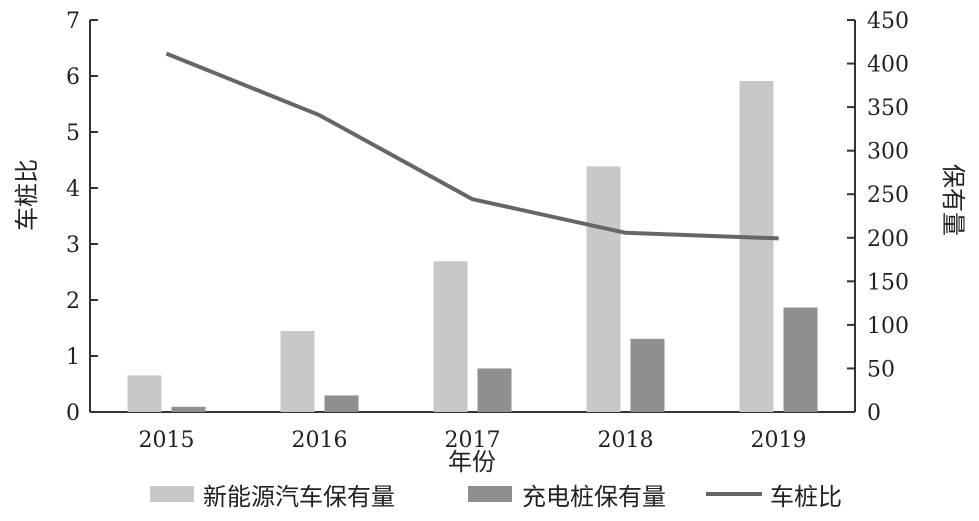 This screenshot has width=979, height=521. What do you see at coordinates (320, 440) in the screenshot?
I see `x-tick-label: 2016` at bounding box center [320, 440].